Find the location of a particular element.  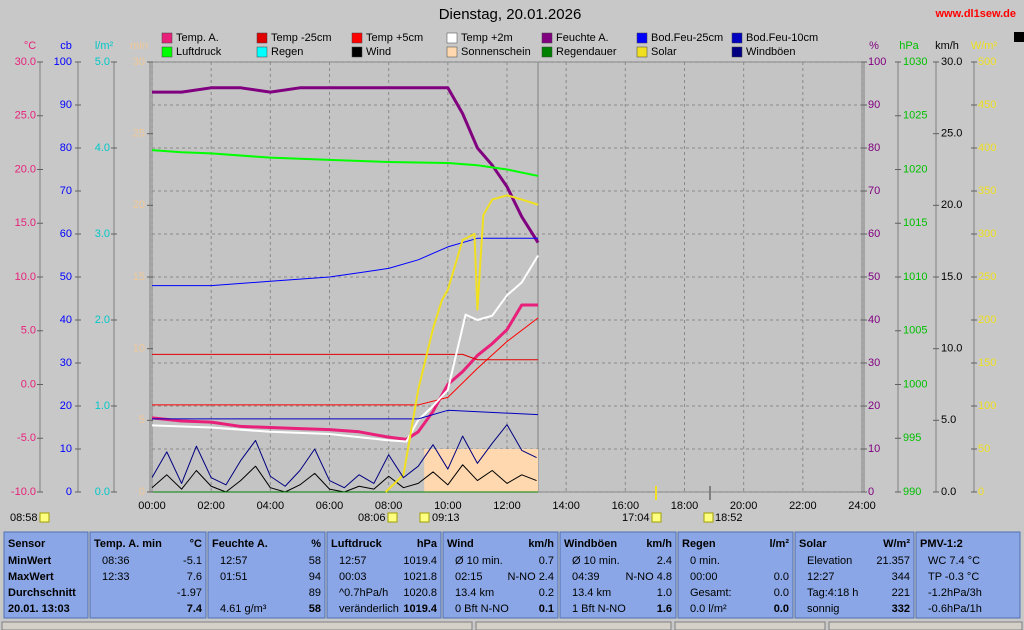

y-tick-label: 15 is located at coordinates (139, 277).